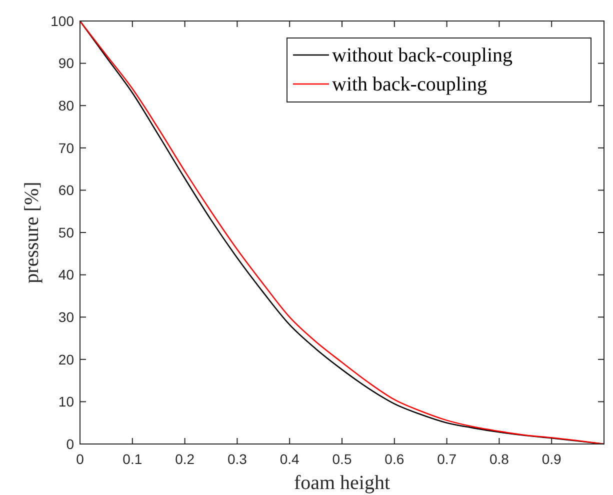 The height and width of the screenshot is (495, 613). Describe the element at coordinates (447, 459) in the screenshot. I see `x-tick-label: 0.7` at that location.